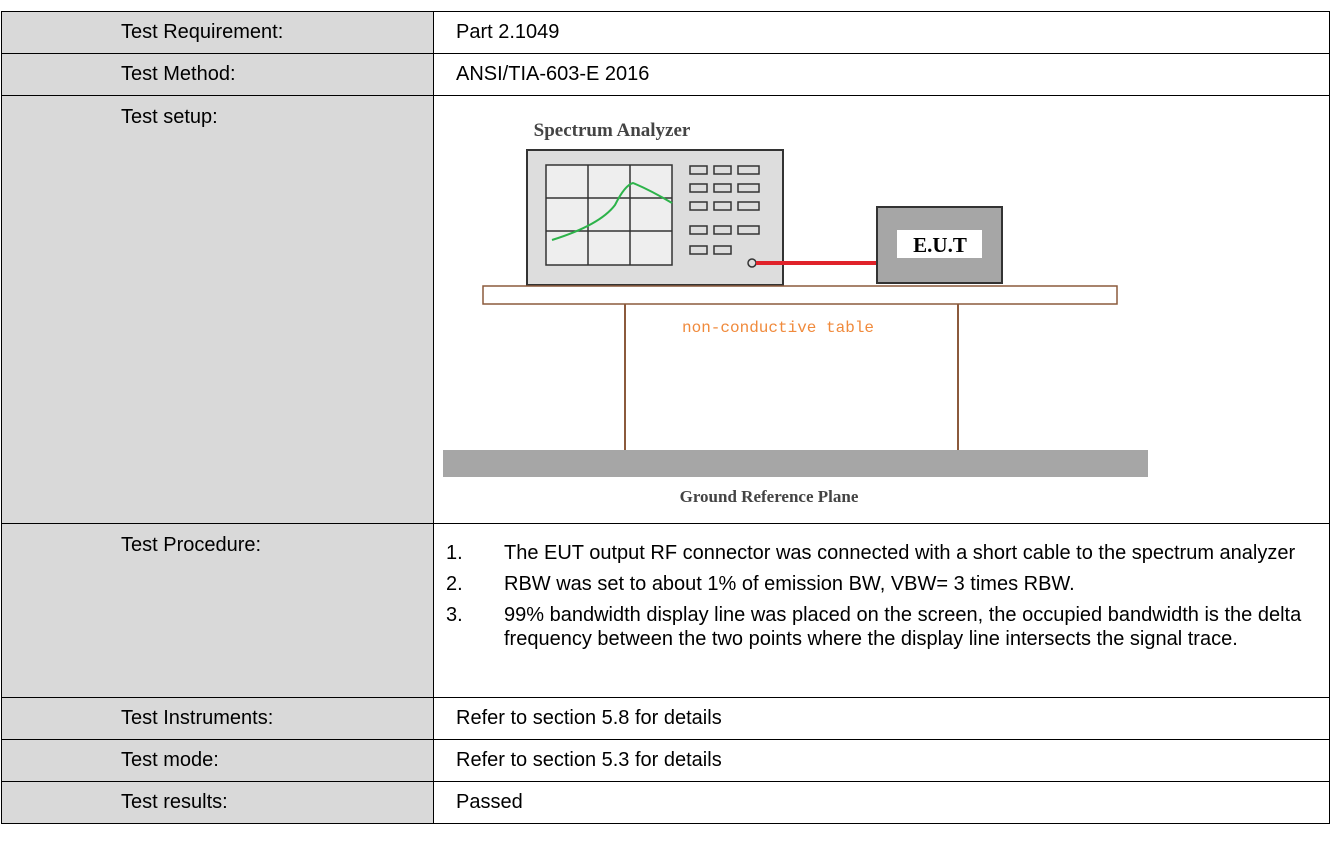  I want to click on row-label: Test Procedure:, so click(217, 610).